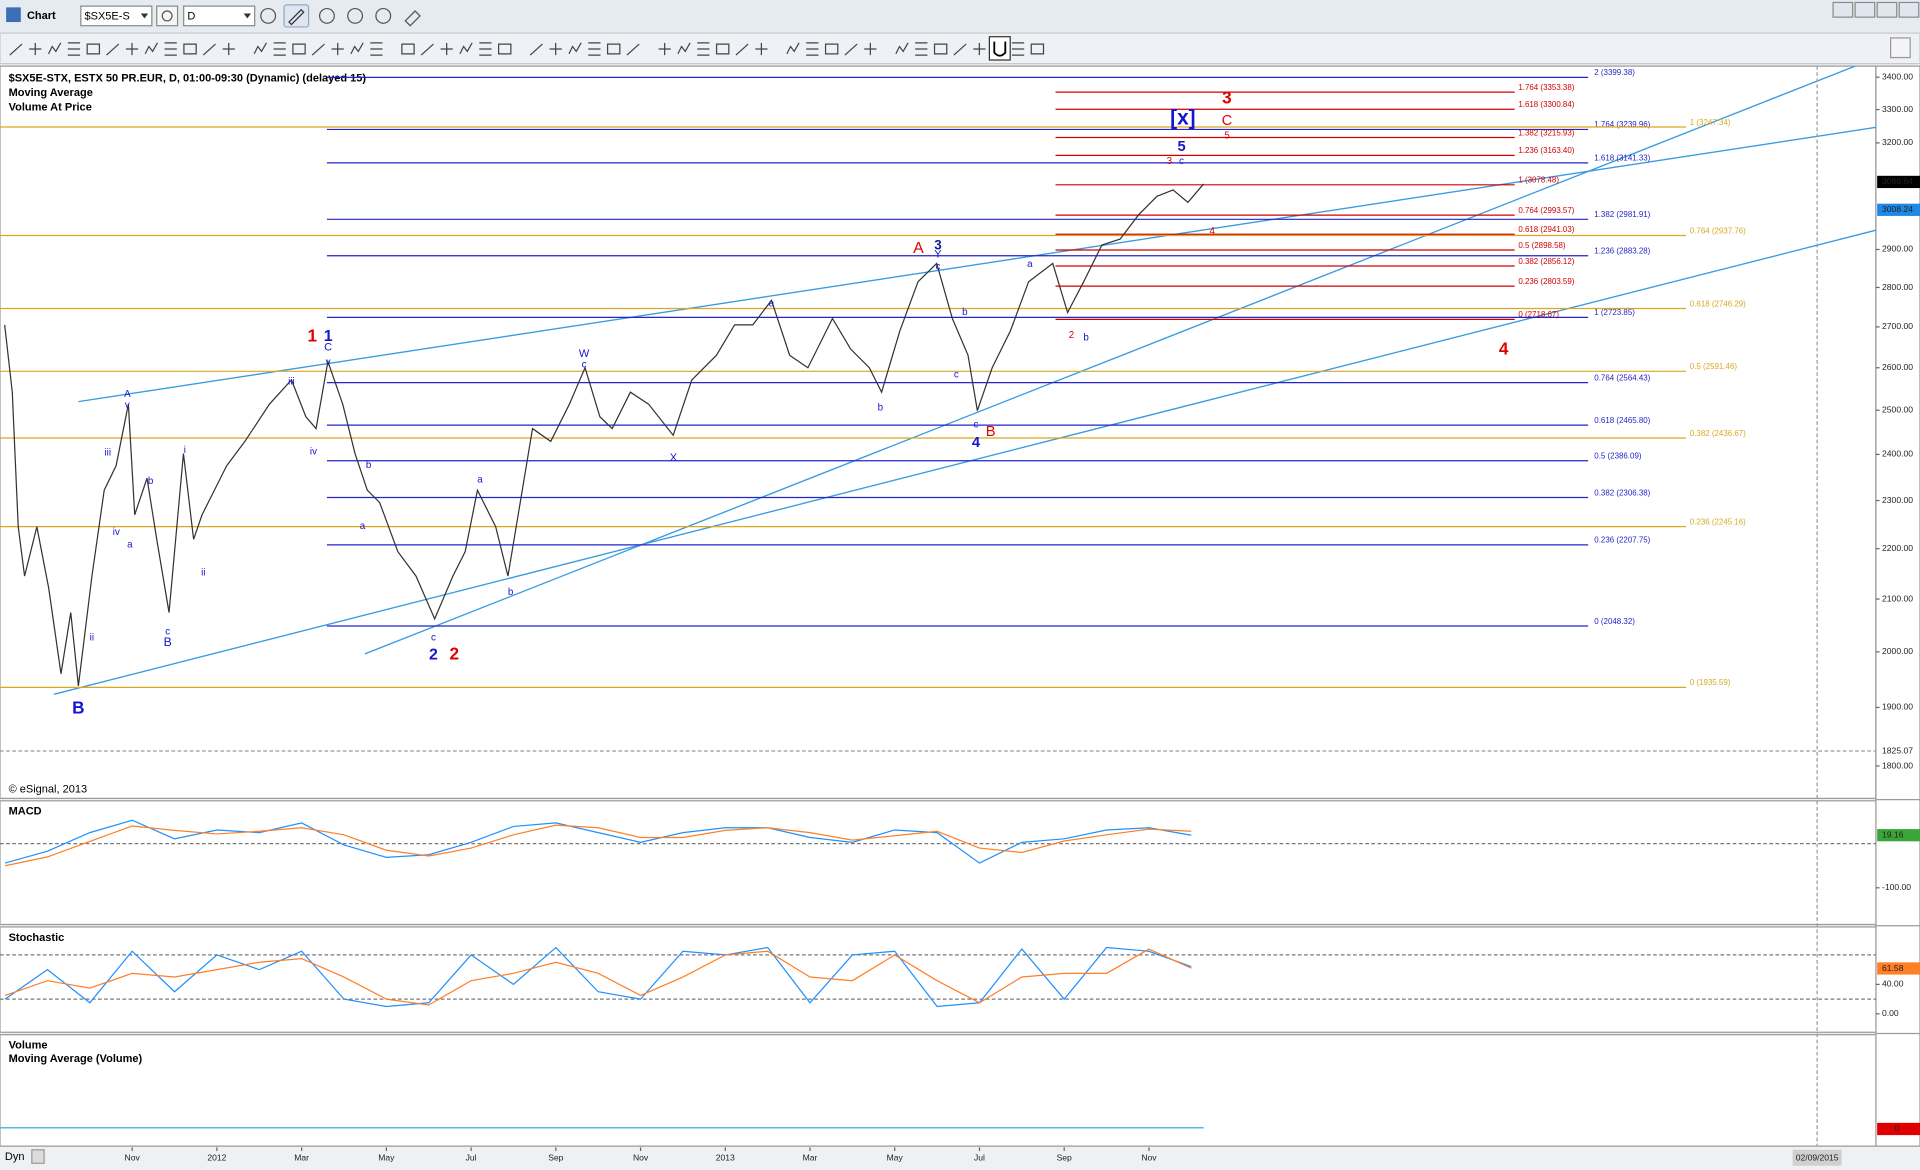  What do you see at coordinates (48, 790) in the screenshot?
I see `copyright: © eSignal, 2013` at bounding box center [48, 790].